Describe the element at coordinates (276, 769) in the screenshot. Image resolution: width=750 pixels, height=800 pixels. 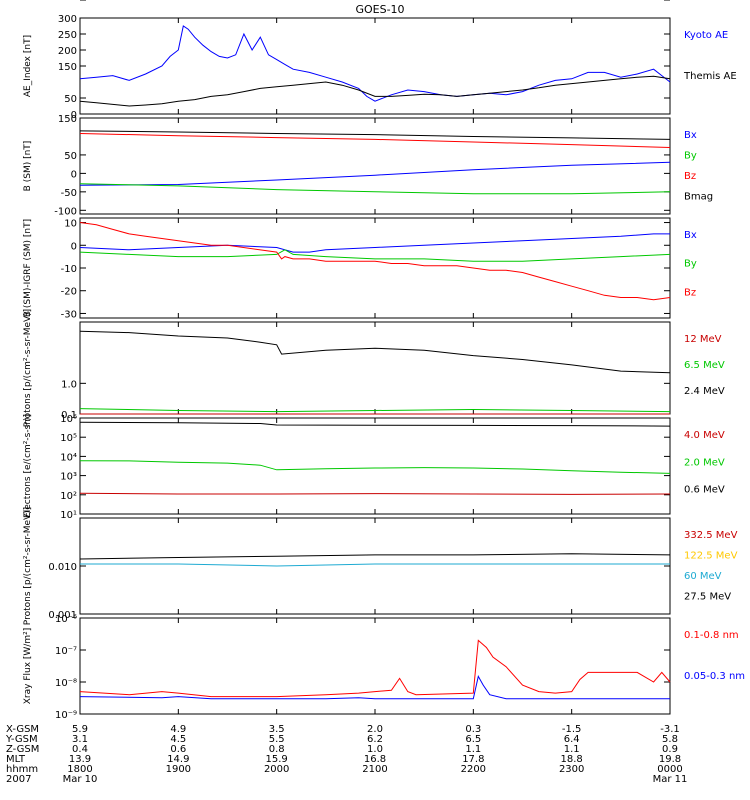
I see `footer-cell: 2000` at that location.